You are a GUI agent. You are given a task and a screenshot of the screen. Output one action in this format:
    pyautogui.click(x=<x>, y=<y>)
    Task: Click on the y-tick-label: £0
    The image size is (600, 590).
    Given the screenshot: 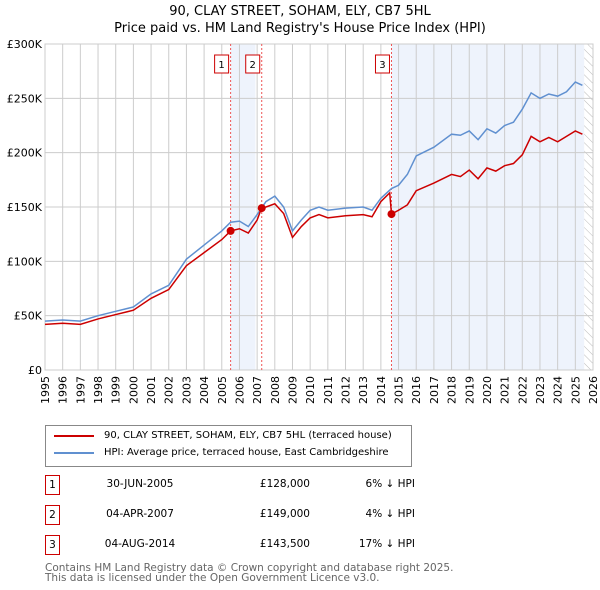 What is the action you would take?
    pyautogui.click(x=35, y=370)
    